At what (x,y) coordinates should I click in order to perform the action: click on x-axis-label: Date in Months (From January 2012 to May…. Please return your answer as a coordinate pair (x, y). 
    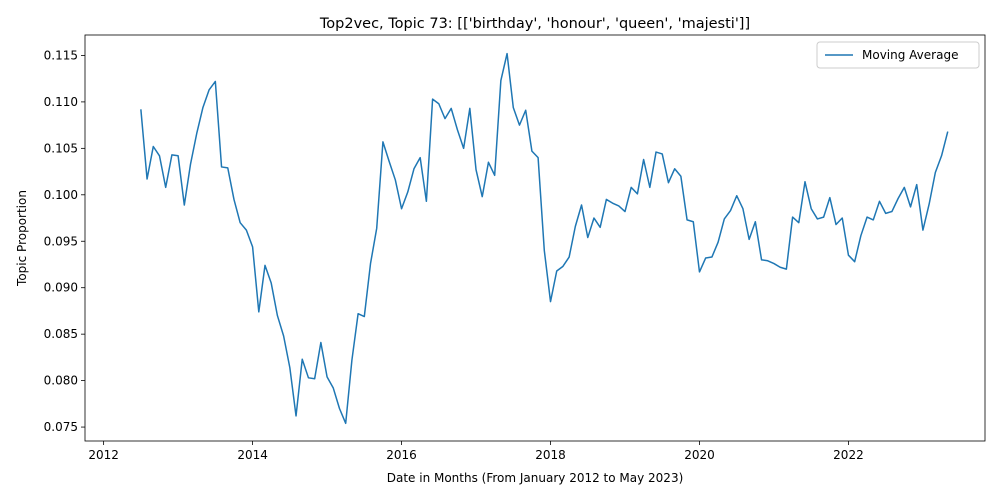
    Looking at the image, I should click on (535, 478).